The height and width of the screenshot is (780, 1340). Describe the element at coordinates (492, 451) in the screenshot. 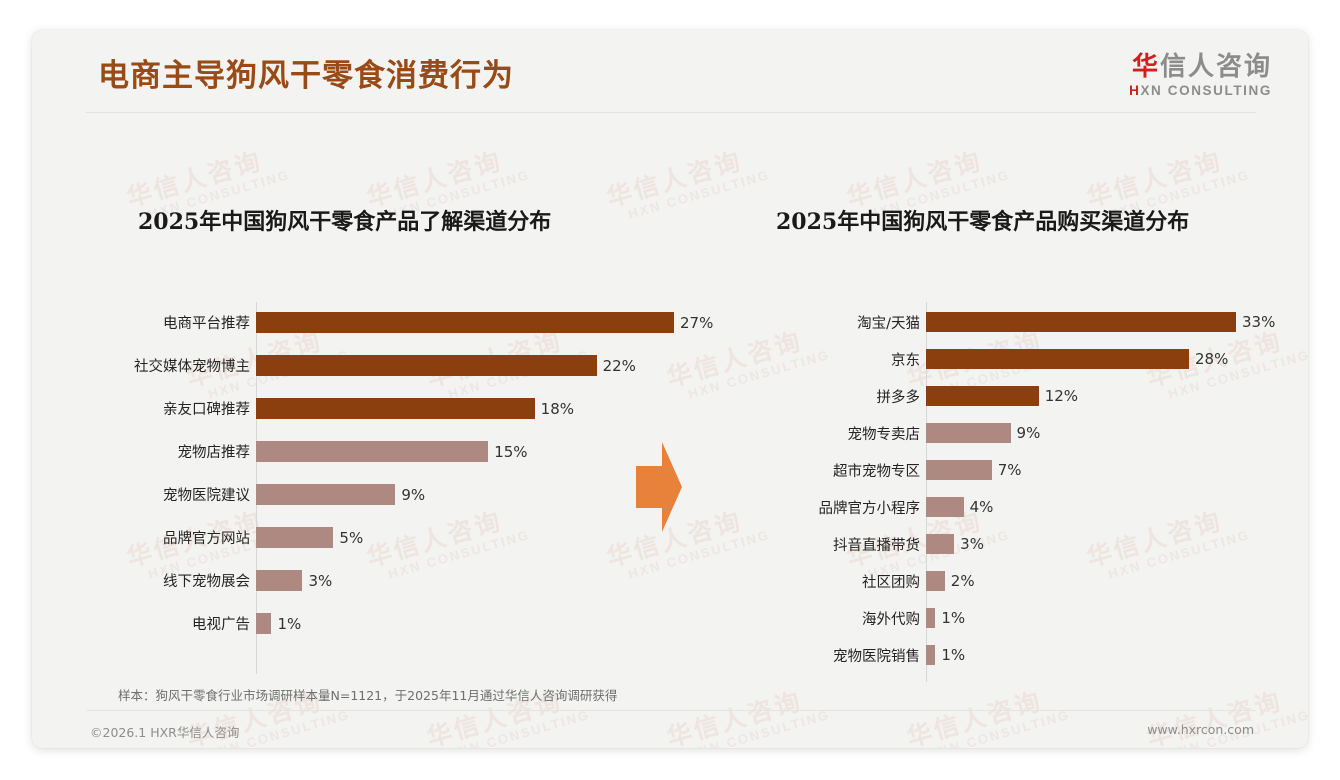

I see `bar-track: 15%` at that location.